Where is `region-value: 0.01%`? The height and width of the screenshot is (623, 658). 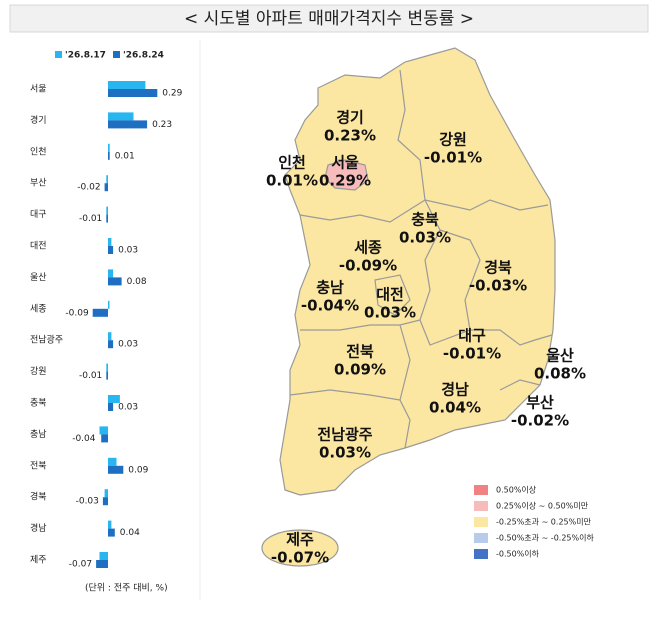
region-value: 0.01% is located at coordinates (292, 181).